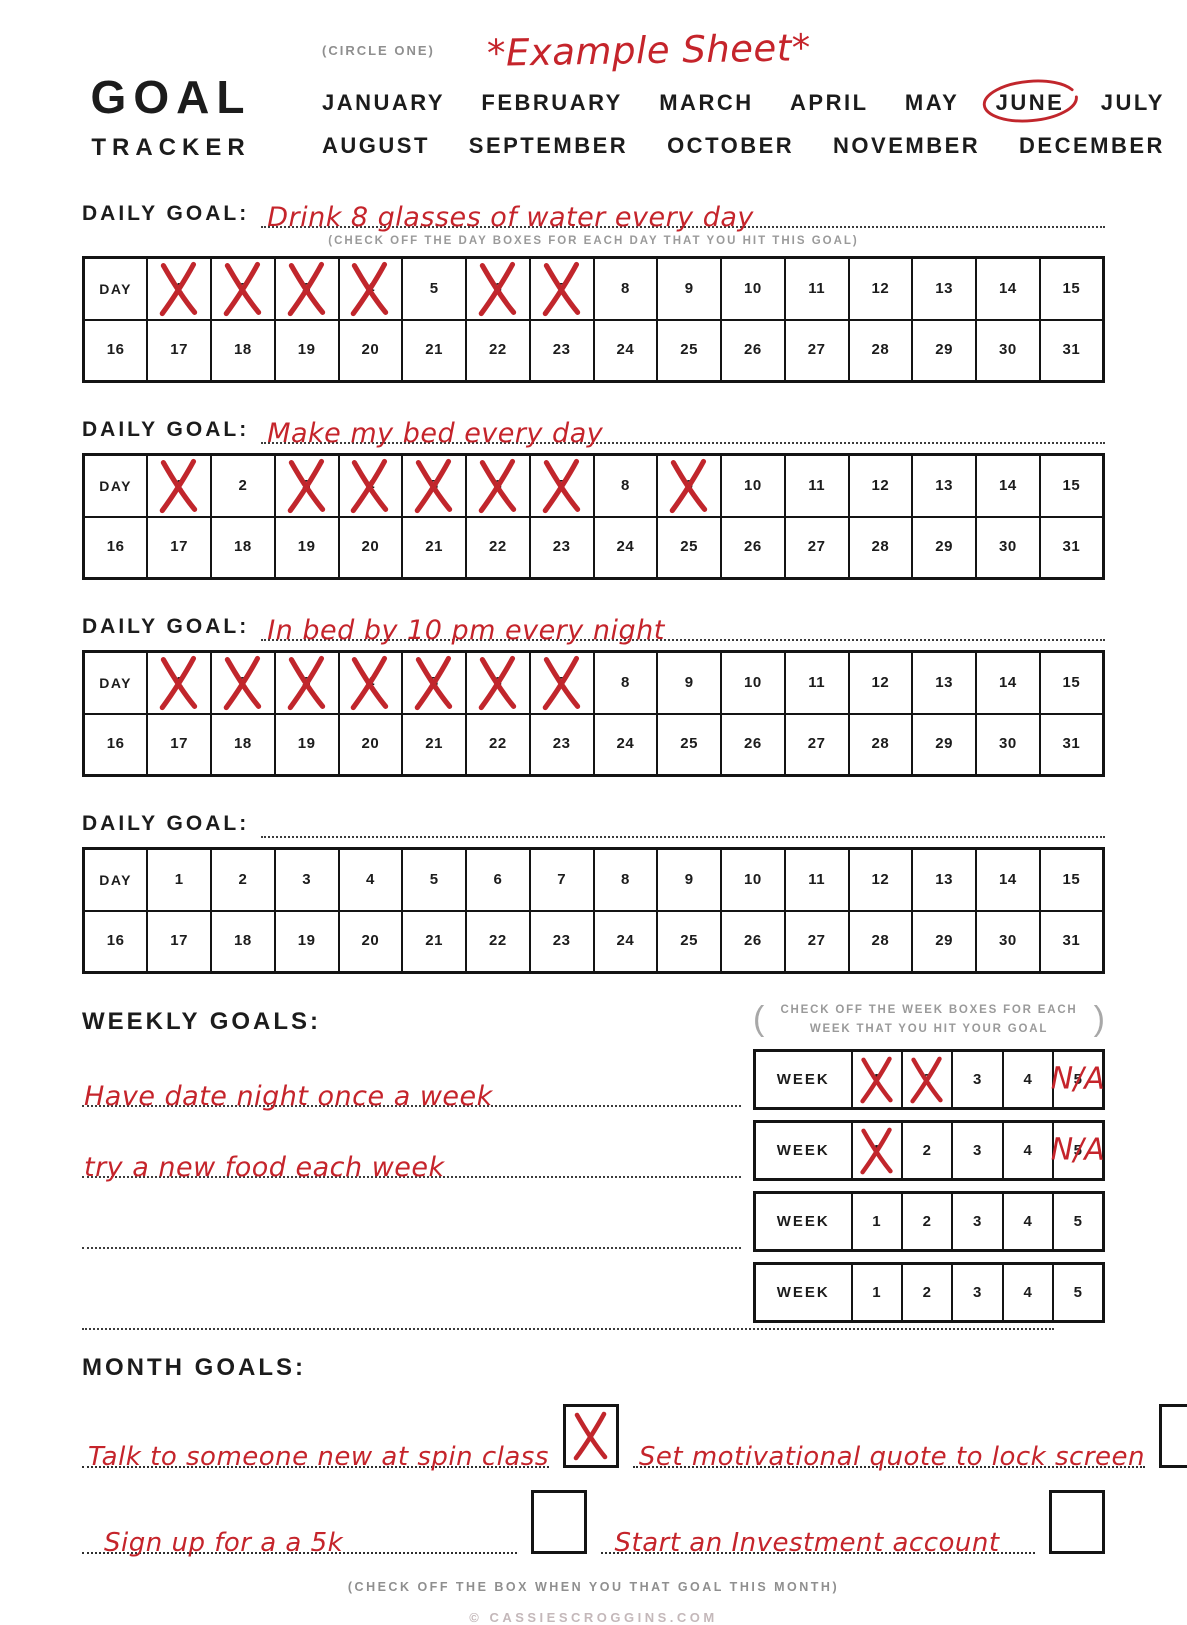 The height and width of the screenshot is (1625, 1187). What do you see at coordinates (1030, 101) in the screenshot?
I see `month-option-june: JUNE` at bounding box center [1030, 101].